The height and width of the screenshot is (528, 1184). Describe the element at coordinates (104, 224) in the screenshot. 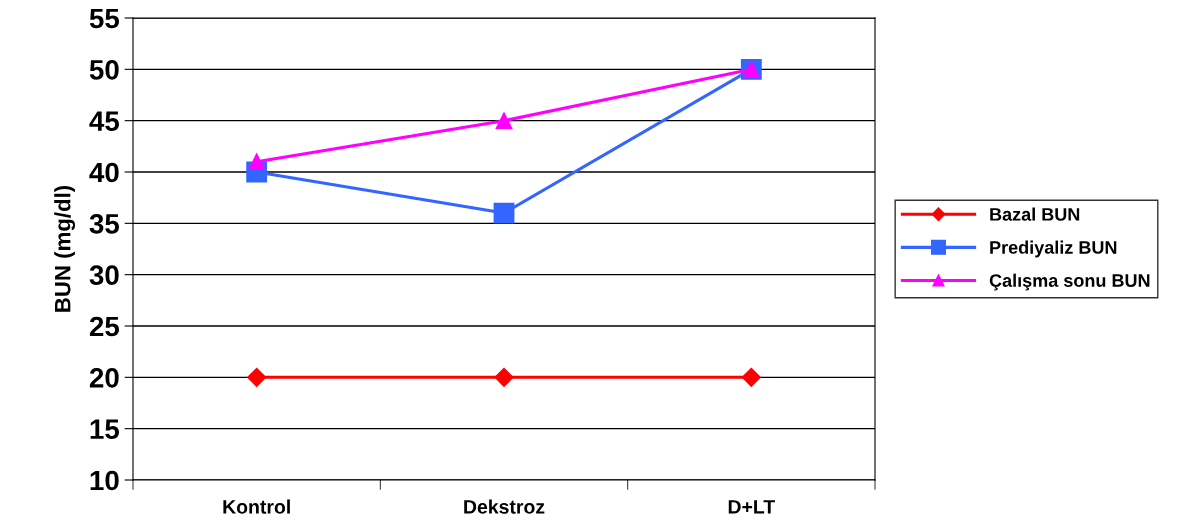

I see `y-tick-label: 35` at that location.